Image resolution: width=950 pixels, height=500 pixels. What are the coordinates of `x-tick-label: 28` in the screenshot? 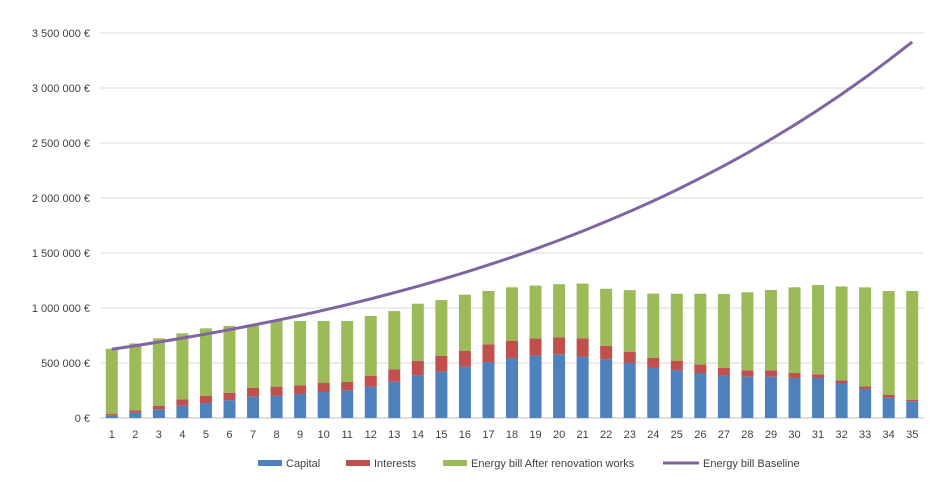 It's located at (747, 435).